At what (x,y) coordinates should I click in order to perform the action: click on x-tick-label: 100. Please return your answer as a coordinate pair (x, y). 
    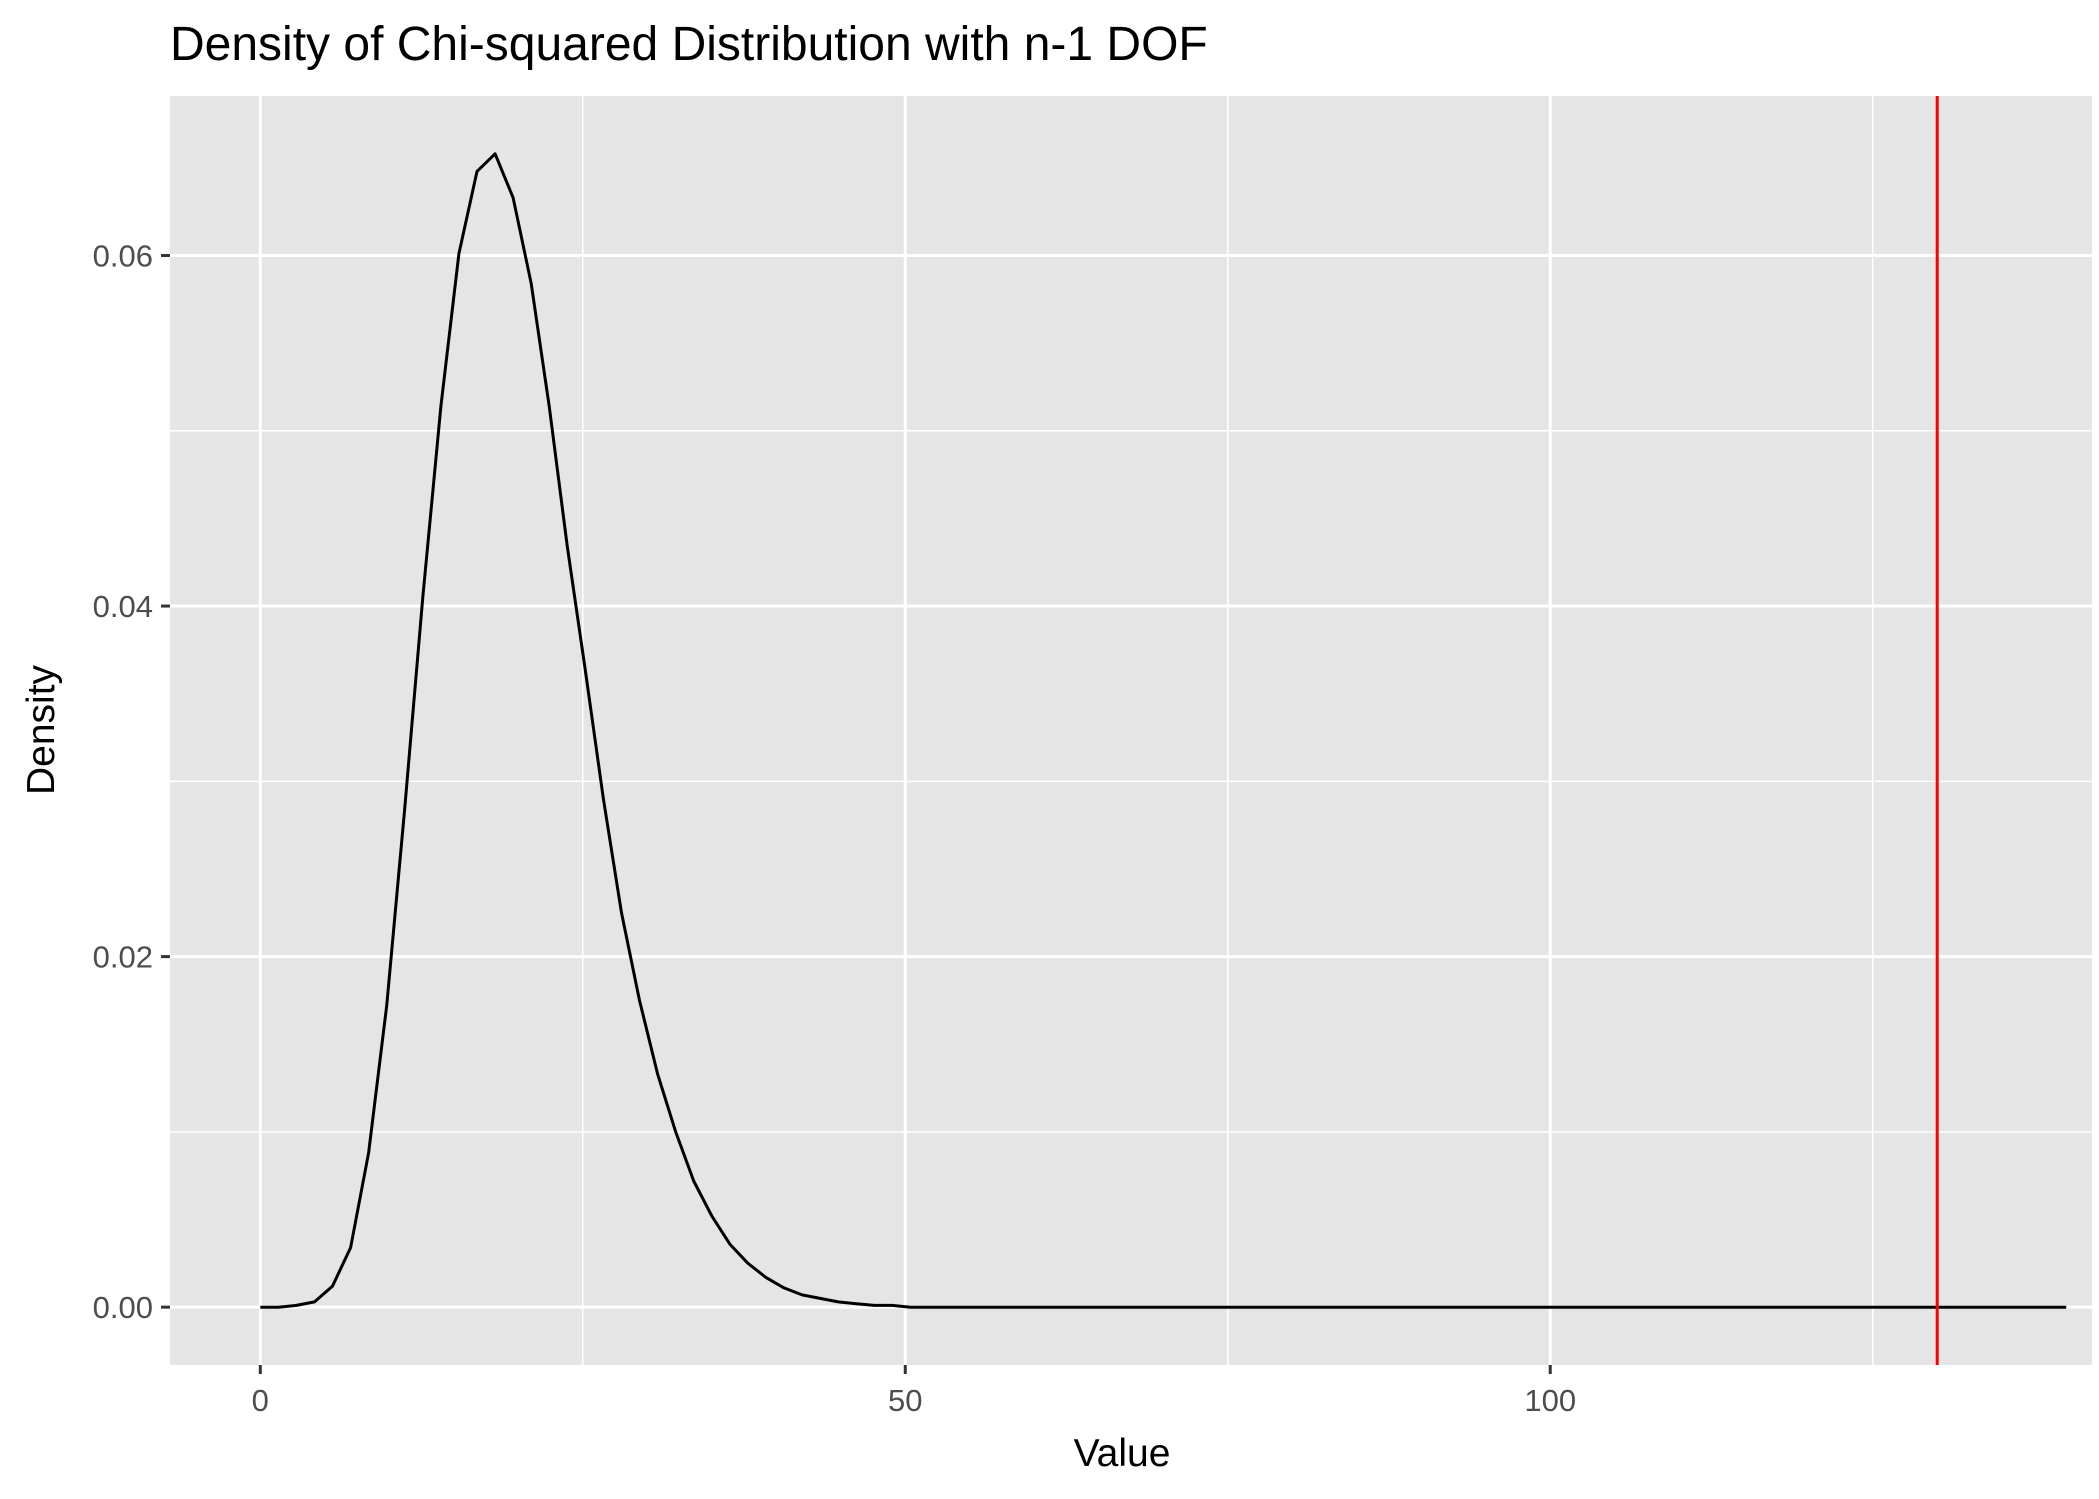
    Looking at the image, I should click on (1550, 1400).